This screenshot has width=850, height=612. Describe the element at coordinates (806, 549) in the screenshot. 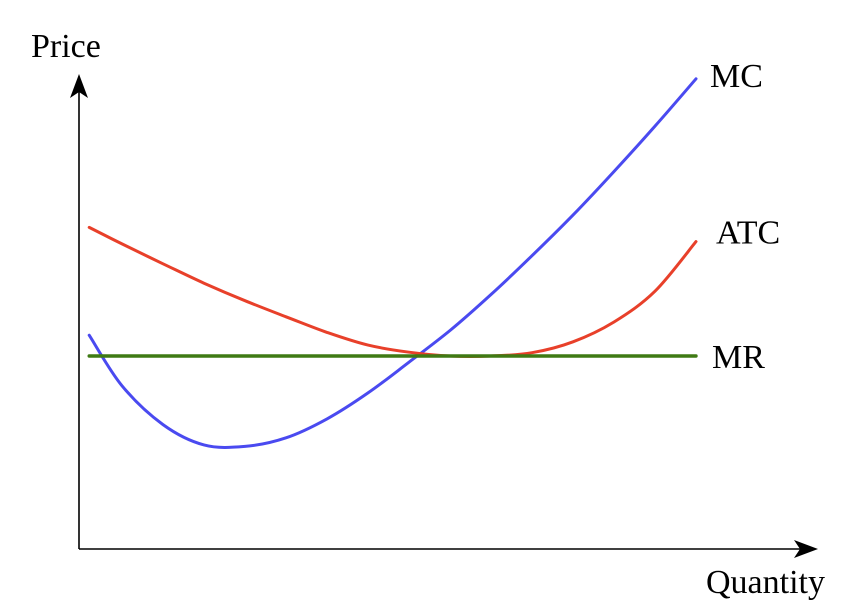

I see `x-axis-arrowhead` at that location.